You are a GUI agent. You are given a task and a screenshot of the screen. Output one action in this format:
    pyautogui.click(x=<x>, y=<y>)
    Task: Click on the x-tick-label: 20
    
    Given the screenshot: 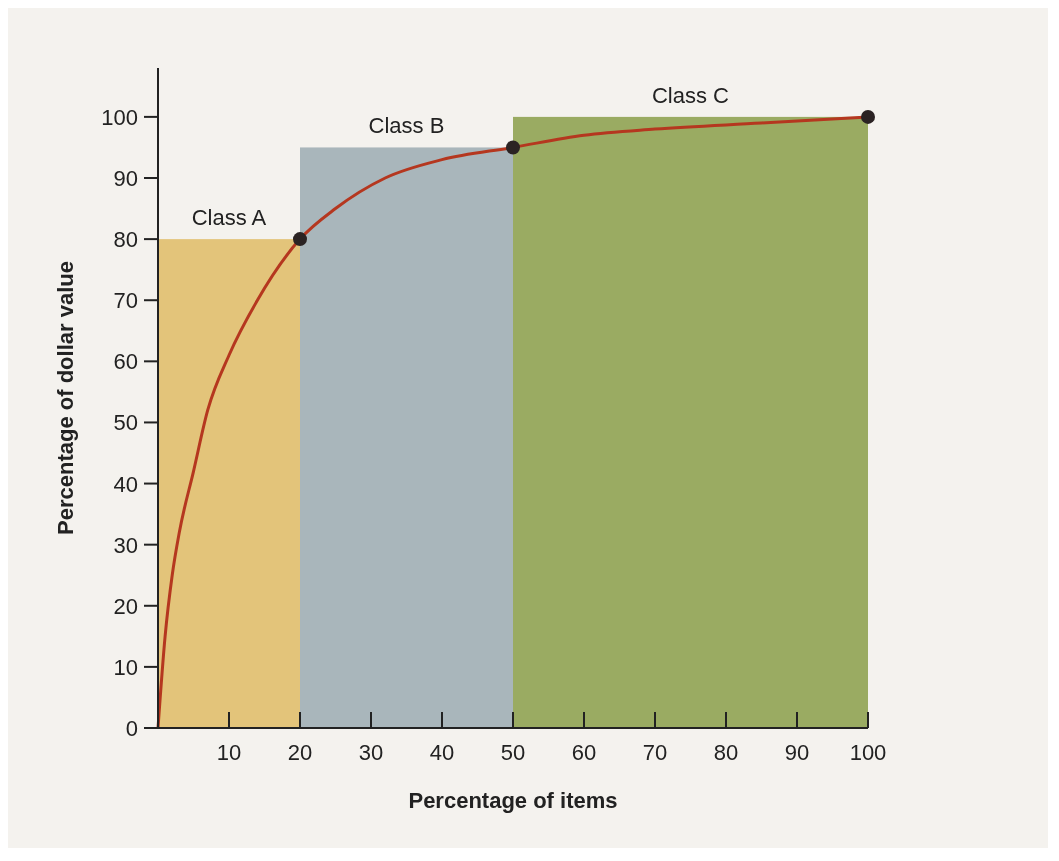 What is the action you would take?
    pyautogui.click(x=300, y=752)
    